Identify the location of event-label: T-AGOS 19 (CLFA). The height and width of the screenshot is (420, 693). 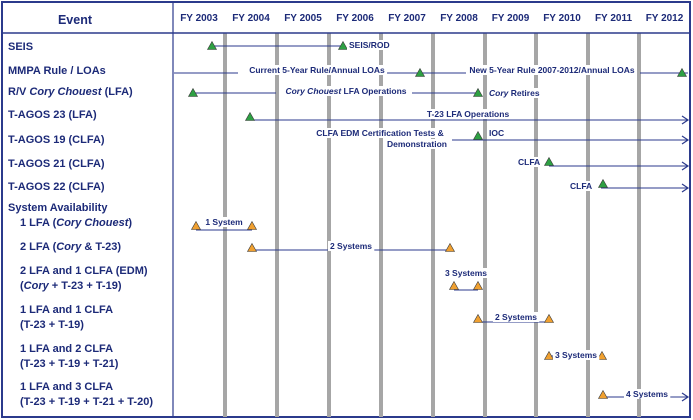
(56, 140).